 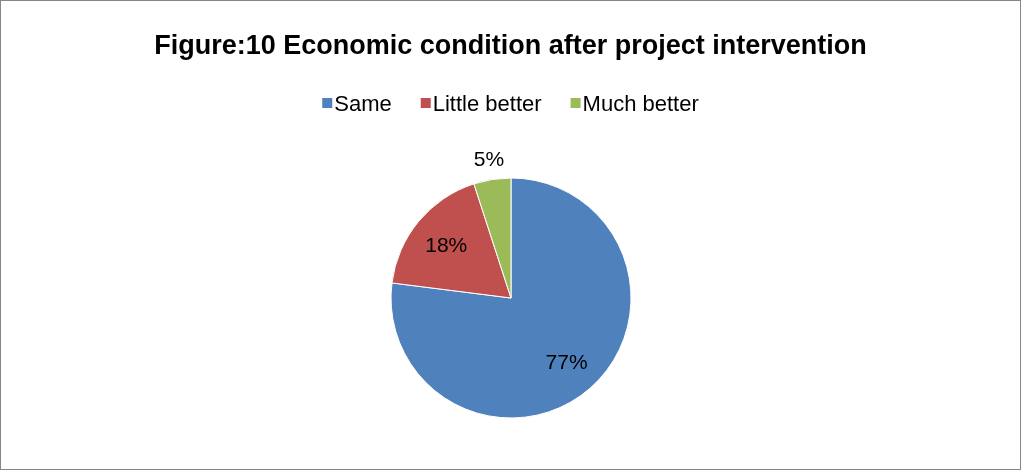 What do you see at coordinates (640, 103) in the screenshot?
I see `legend-label: Much better` at bounding box center [640, 103].